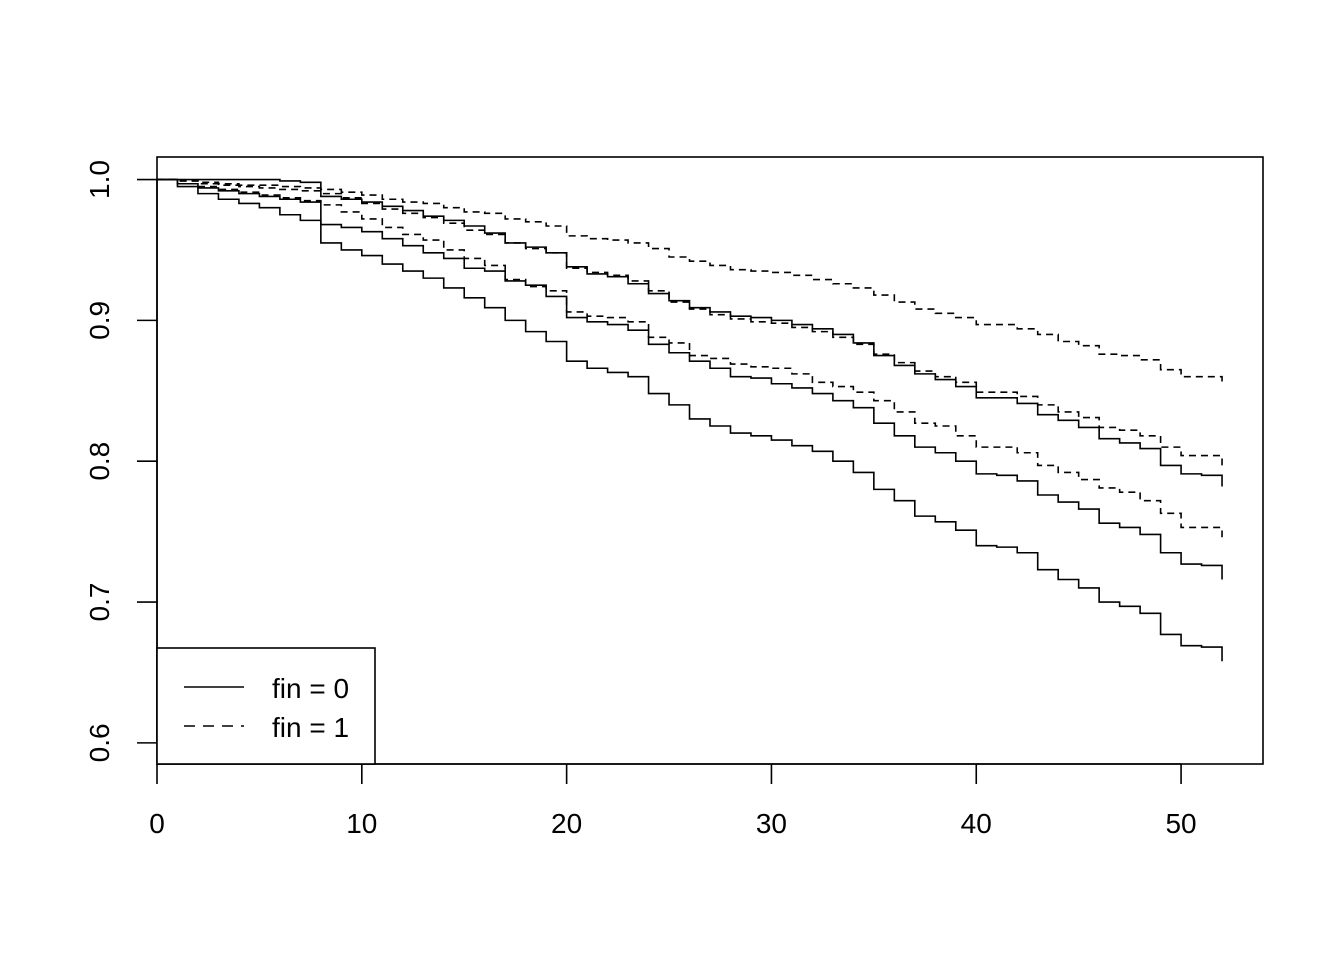  I want to click on y-tick-label: 0.6, so click(99, 742).